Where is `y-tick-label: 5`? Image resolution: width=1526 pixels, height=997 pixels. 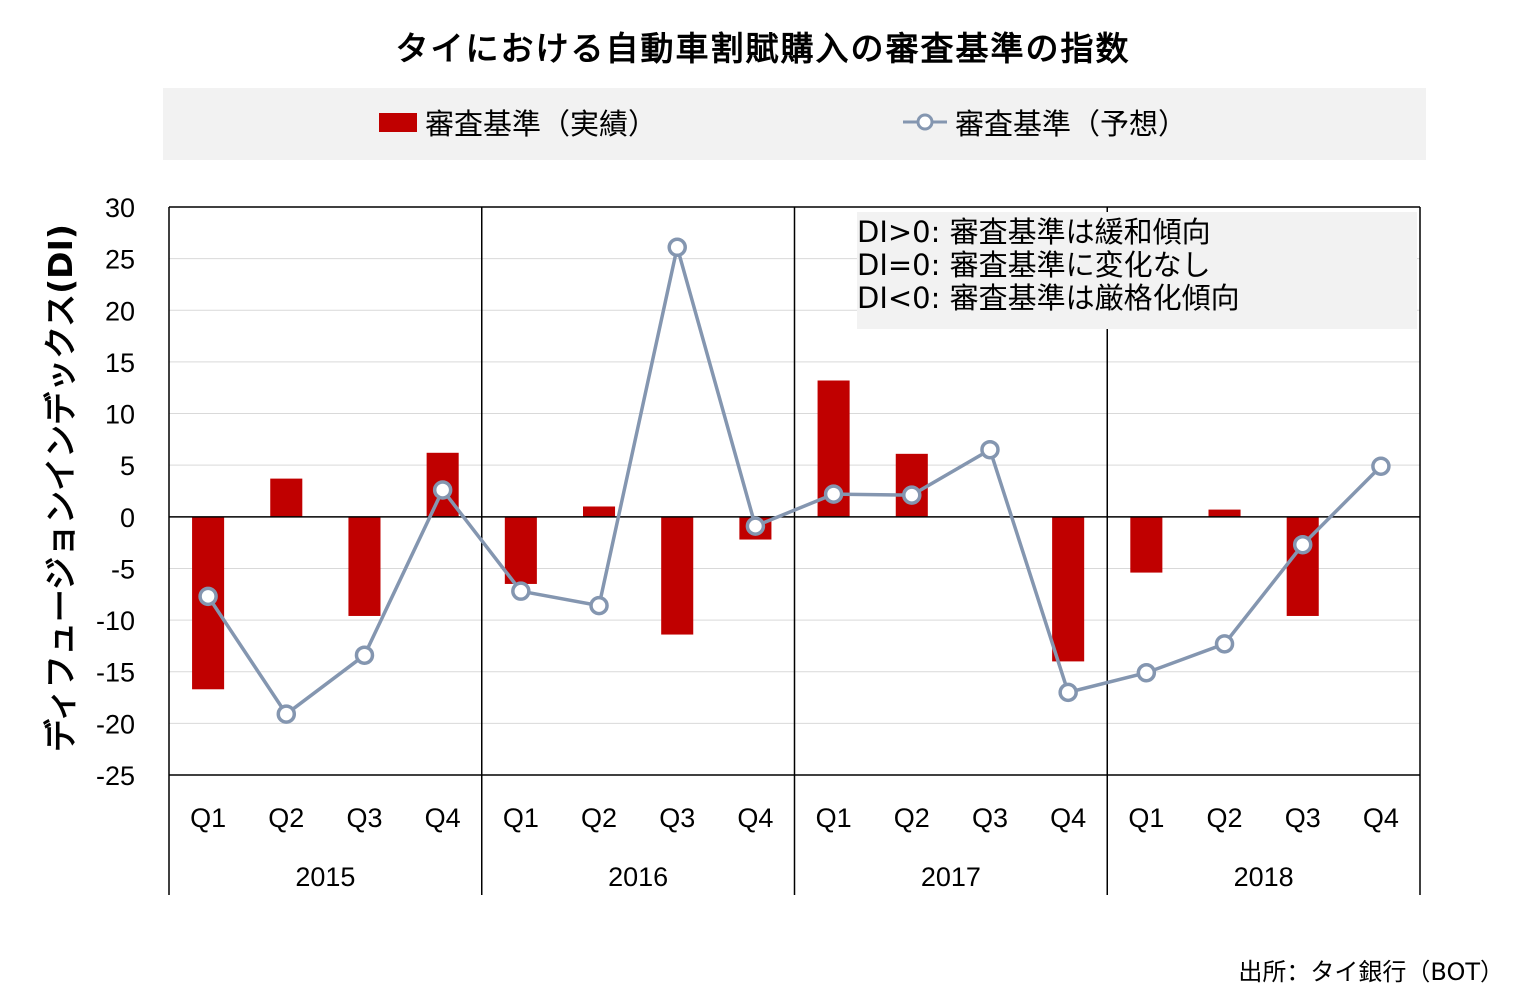 y-tick-label: 5 is located at coordinates (127, 466).